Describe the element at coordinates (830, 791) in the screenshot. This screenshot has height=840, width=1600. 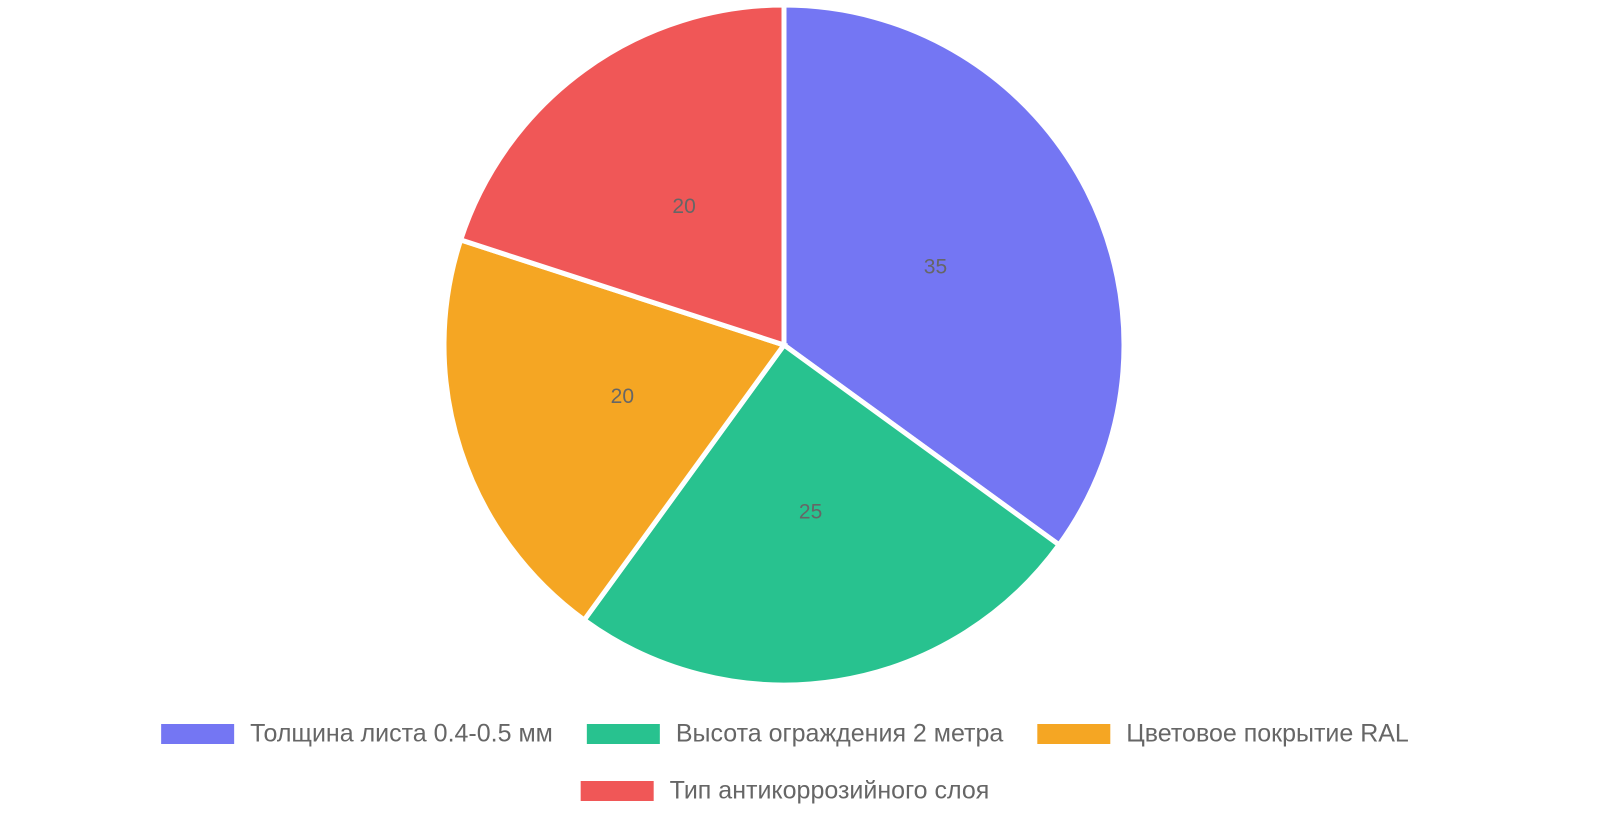
I see `legend-label: Тип антикоррозийного слоя` at that location.